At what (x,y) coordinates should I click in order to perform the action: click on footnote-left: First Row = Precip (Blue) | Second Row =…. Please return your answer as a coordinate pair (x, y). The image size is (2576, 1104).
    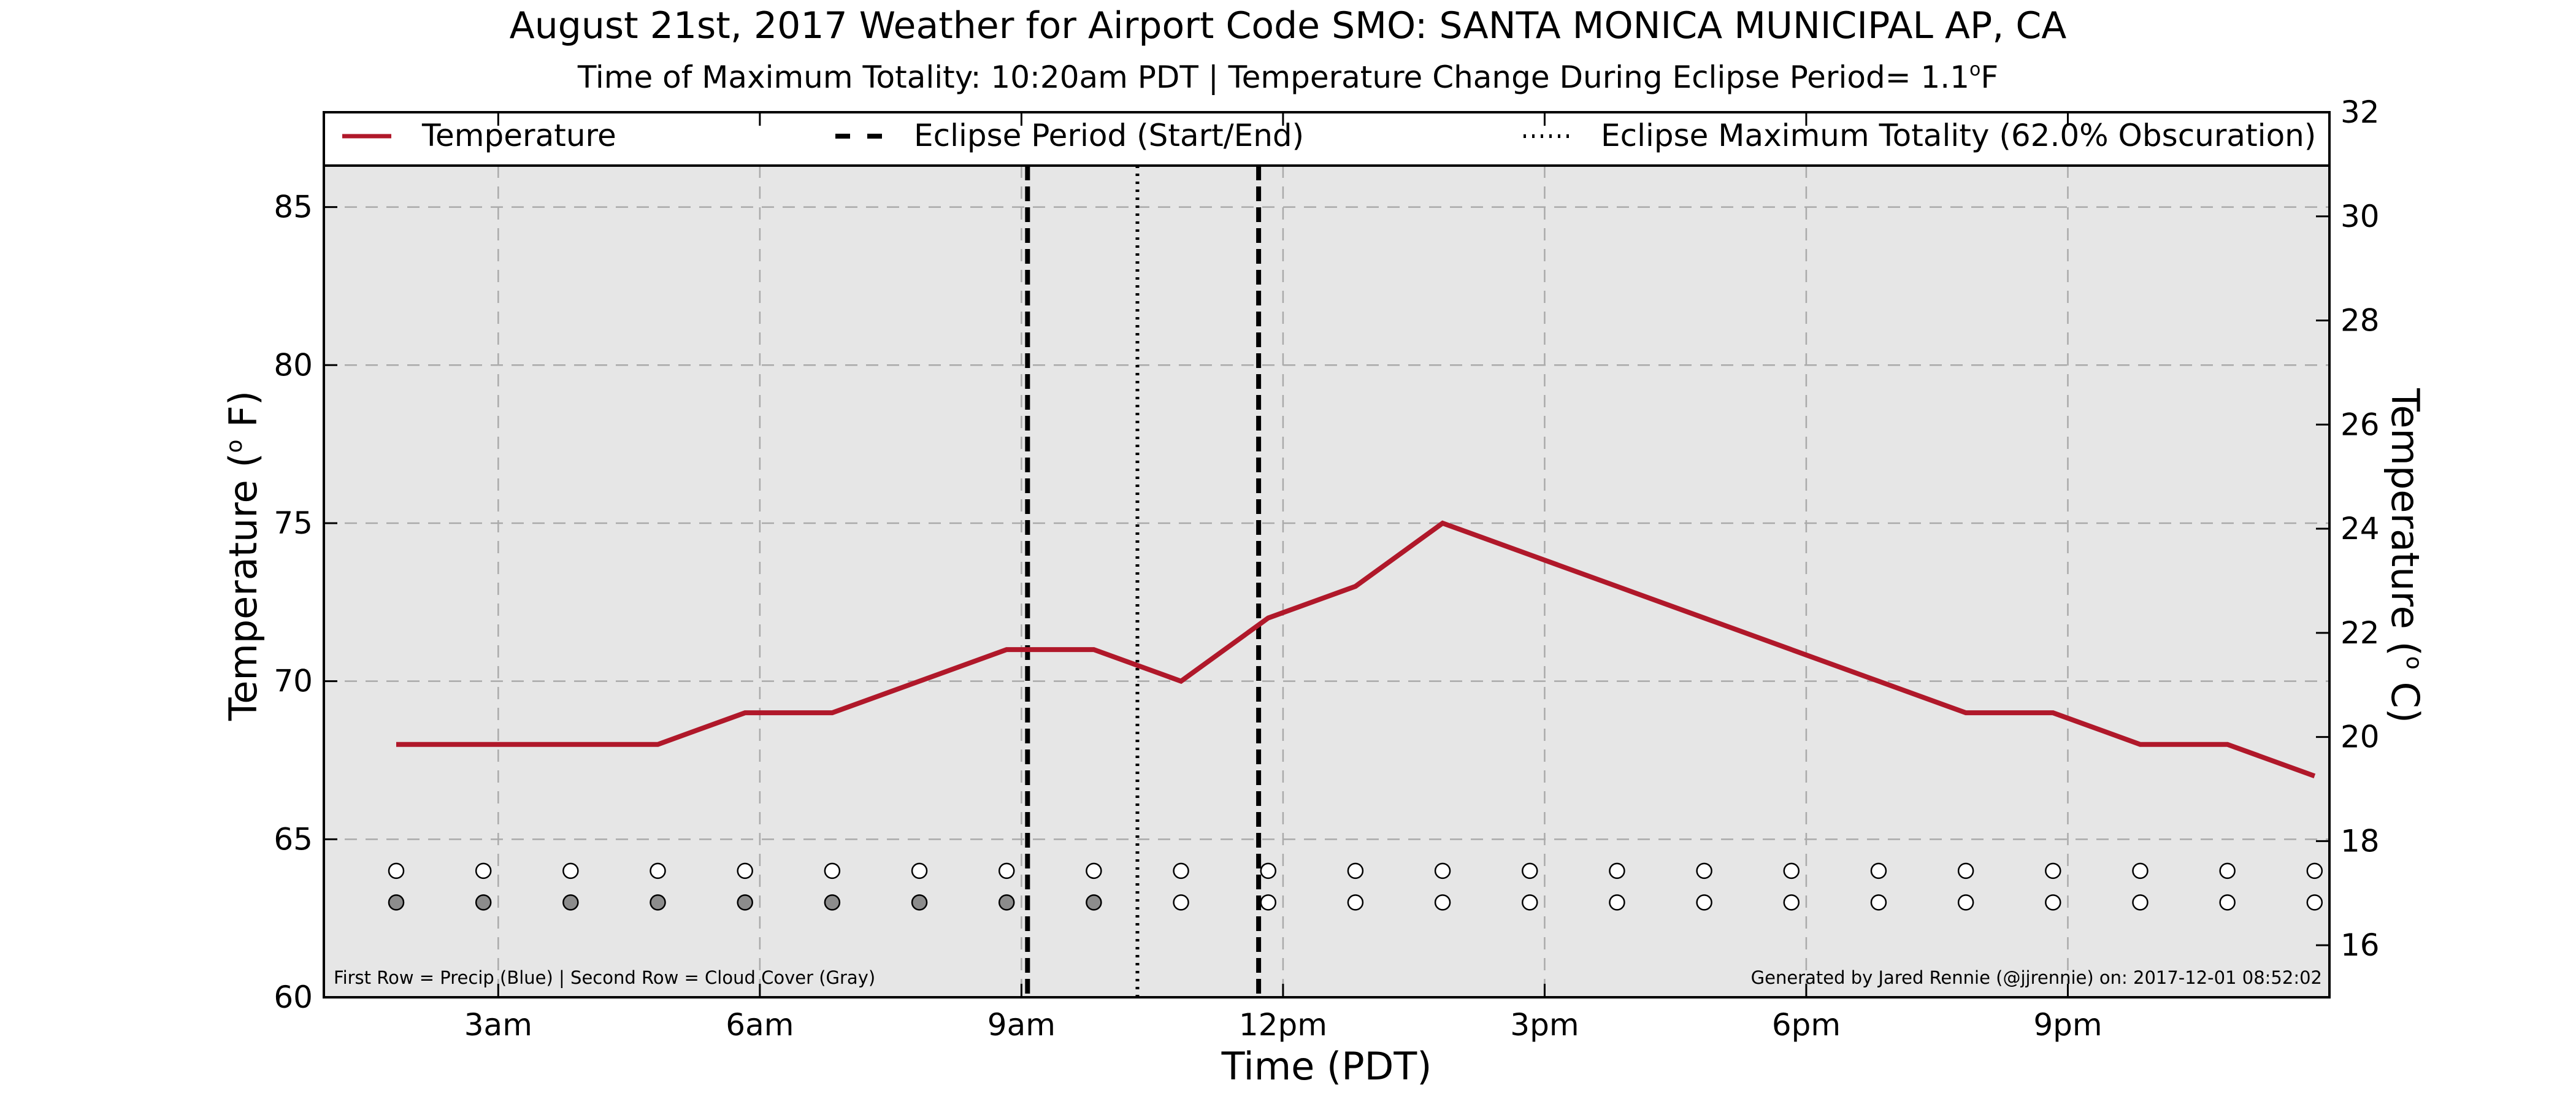
    Looking at the image, I should click on (604, 977).